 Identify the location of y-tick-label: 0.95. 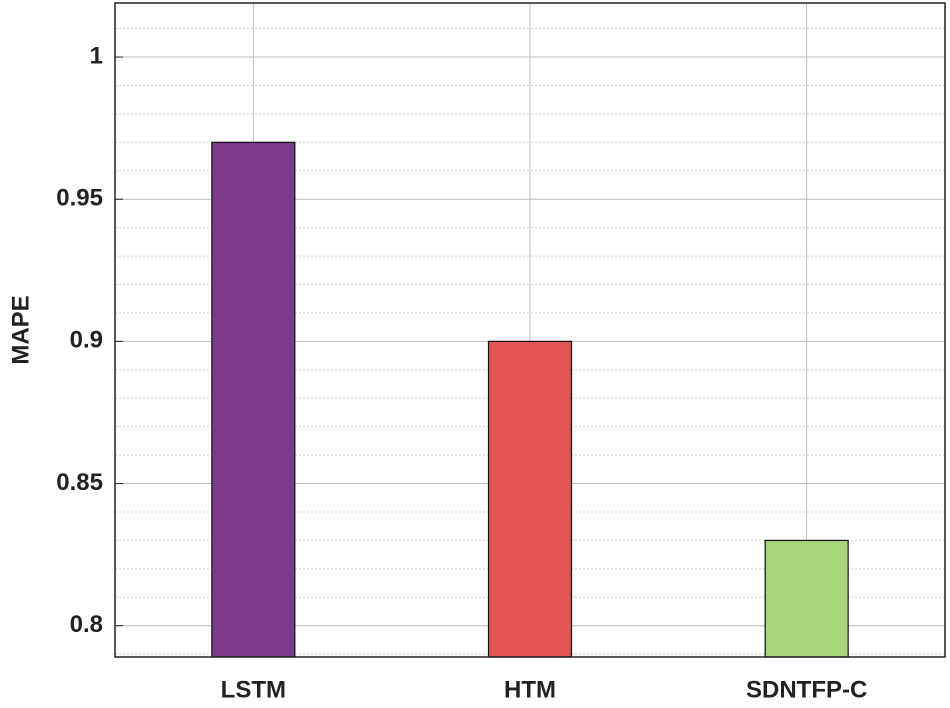
(79, 198).